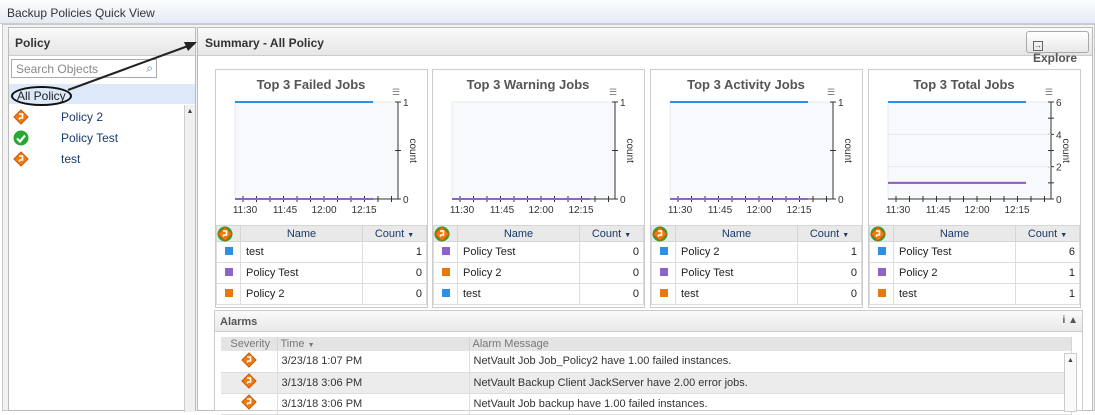 The width and height of the screenshot is (1095, 415). Describe the element at coordinates (770, 344) in the screenshot. I see `col-message: Alarm Message` at that location.